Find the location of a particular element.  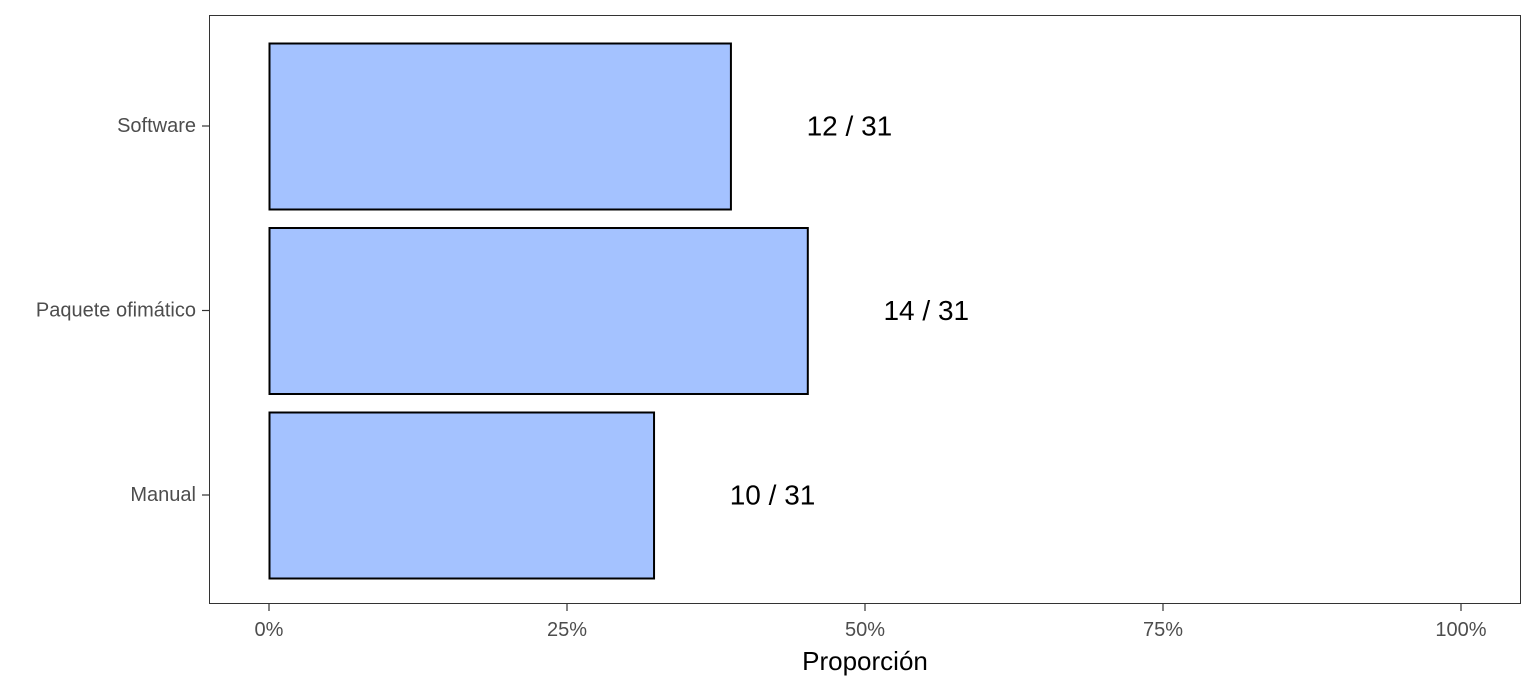

x-tick-label-0: 0% is located at coordinates (269, 630).